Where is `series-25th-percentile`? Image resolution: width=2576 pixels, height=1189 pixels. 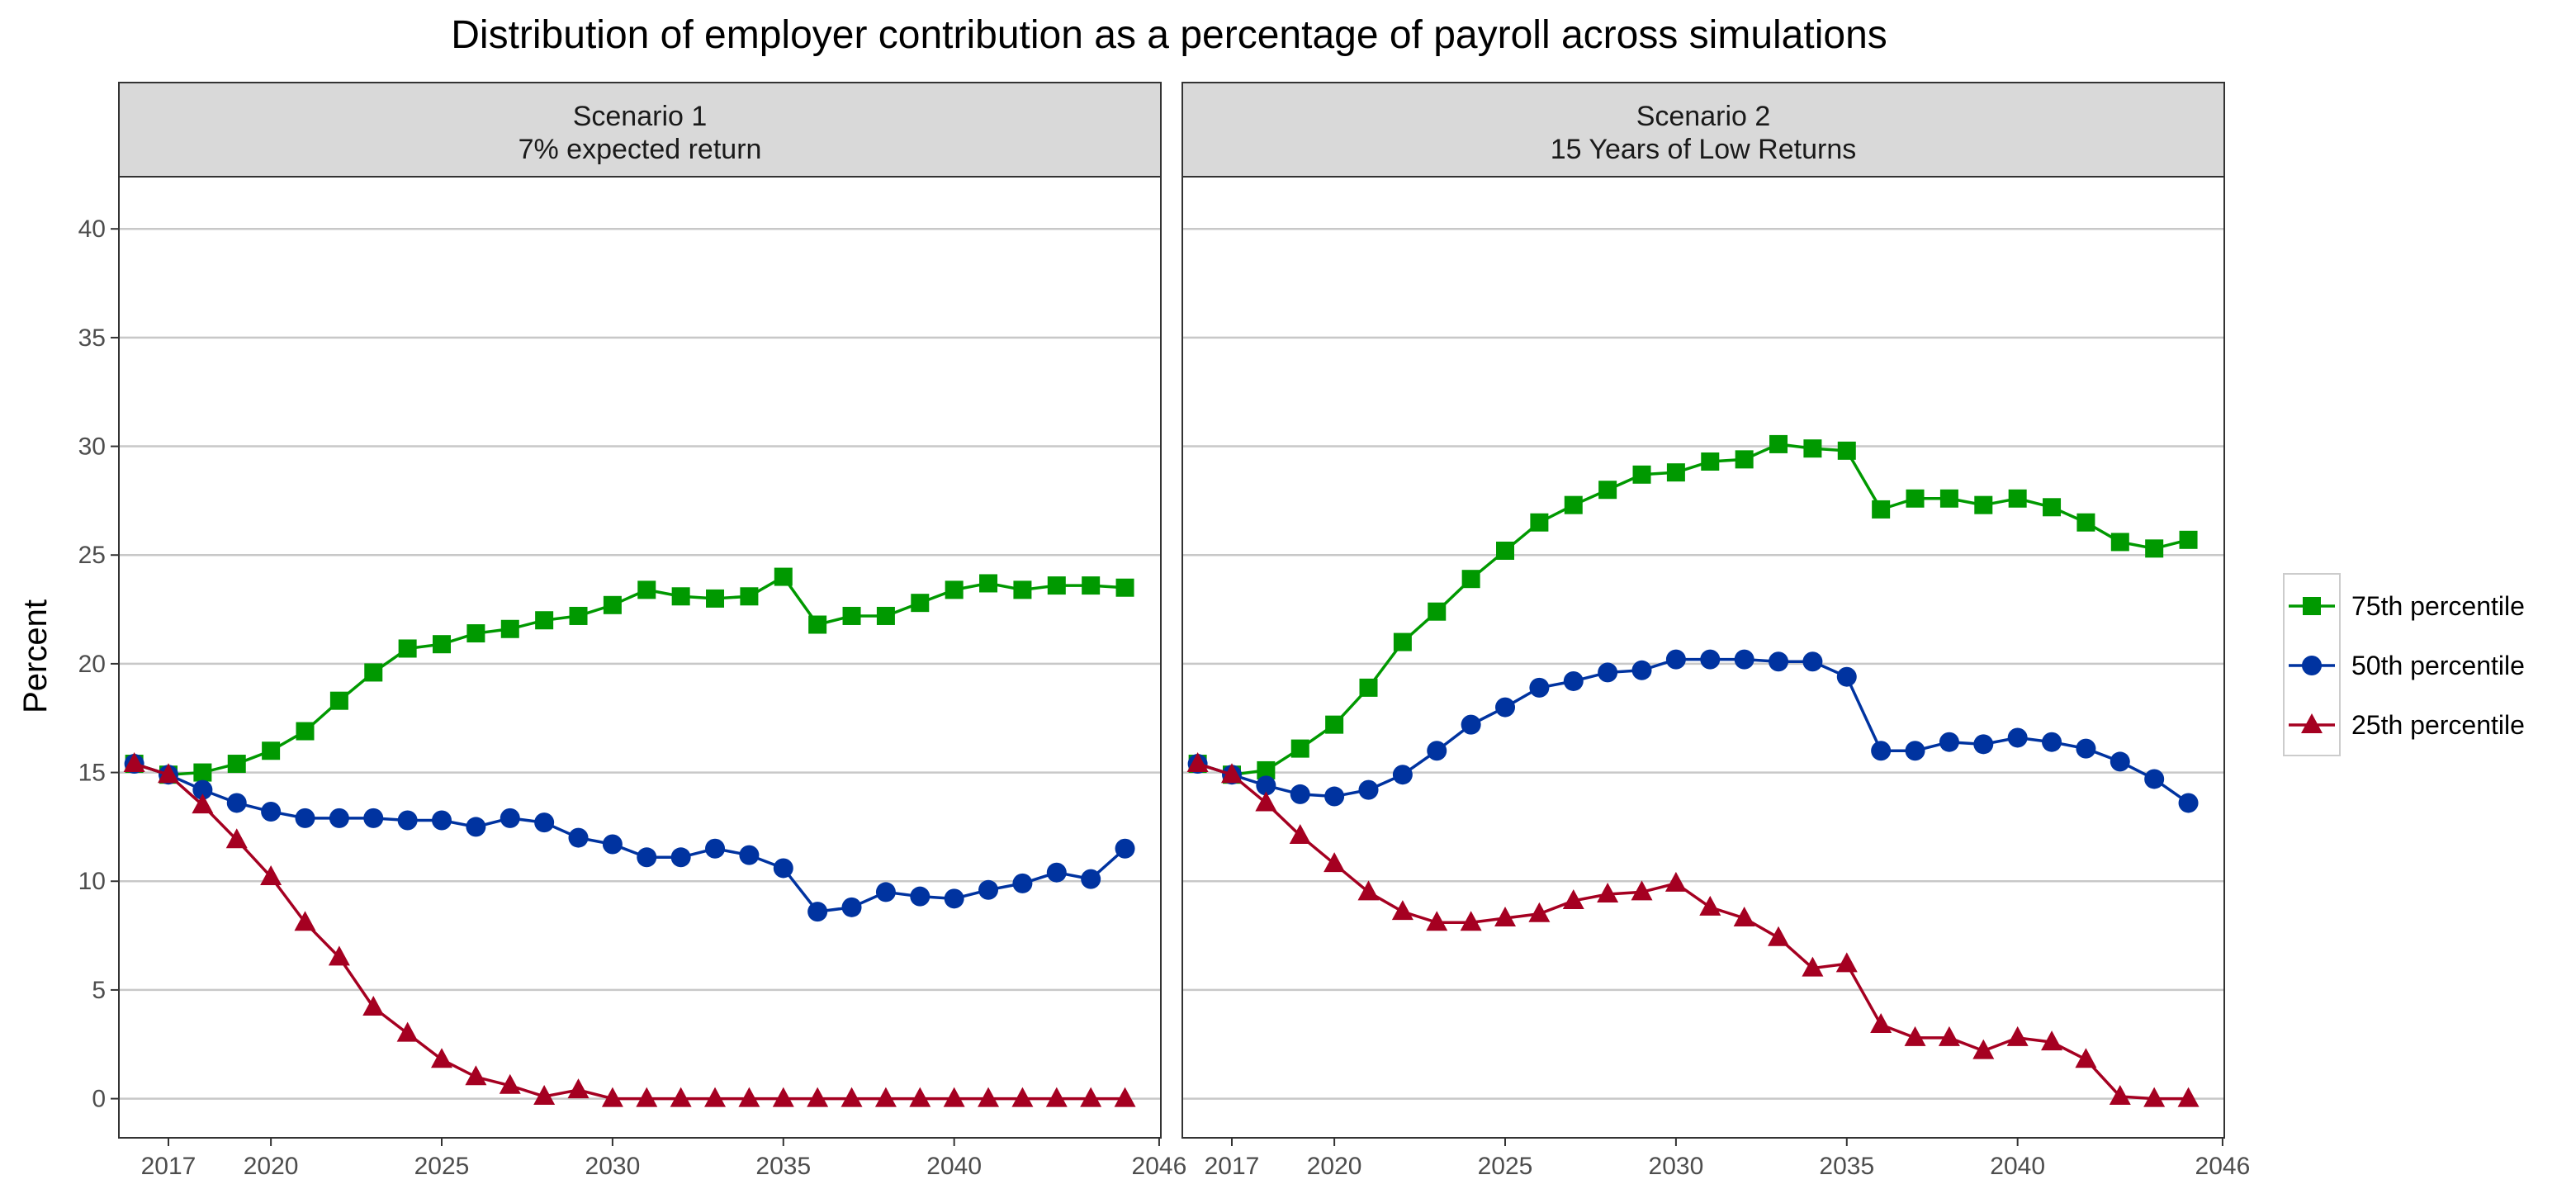 series-25th-percentile is located at coordinates (629, 929).